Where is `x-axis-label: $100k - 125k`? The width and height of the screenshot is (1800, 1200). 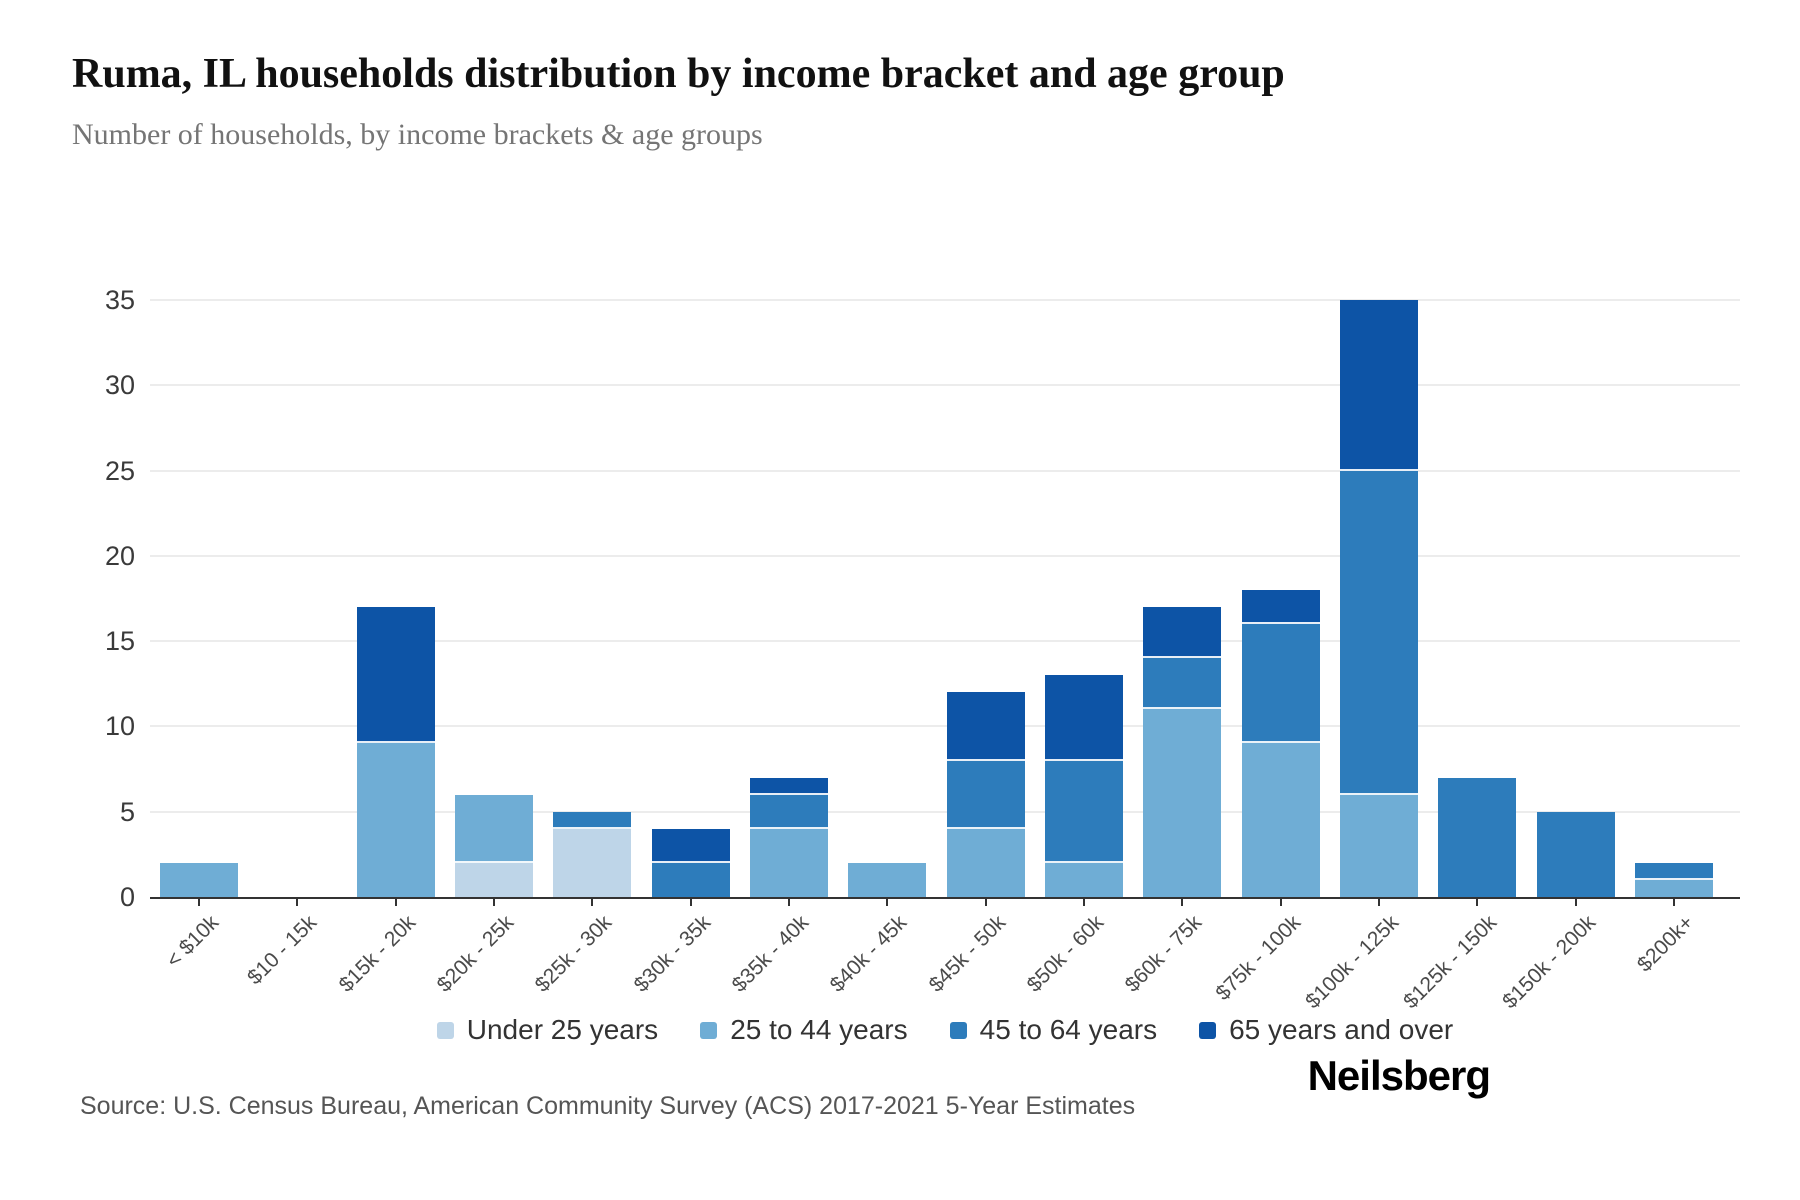 x-axis-label: $100k - 125k is located at coordinates (1352, 962).